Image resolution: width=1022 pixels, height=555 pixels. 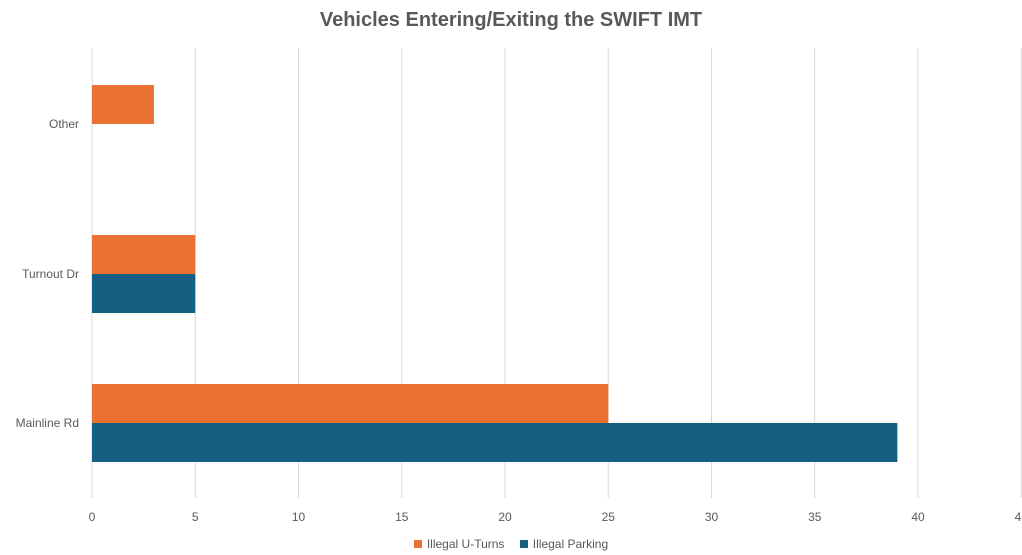 I want to click on x-tick-labels: 0 5 10 15 20 25 30 35 40 45, so click(x=555, y=517).